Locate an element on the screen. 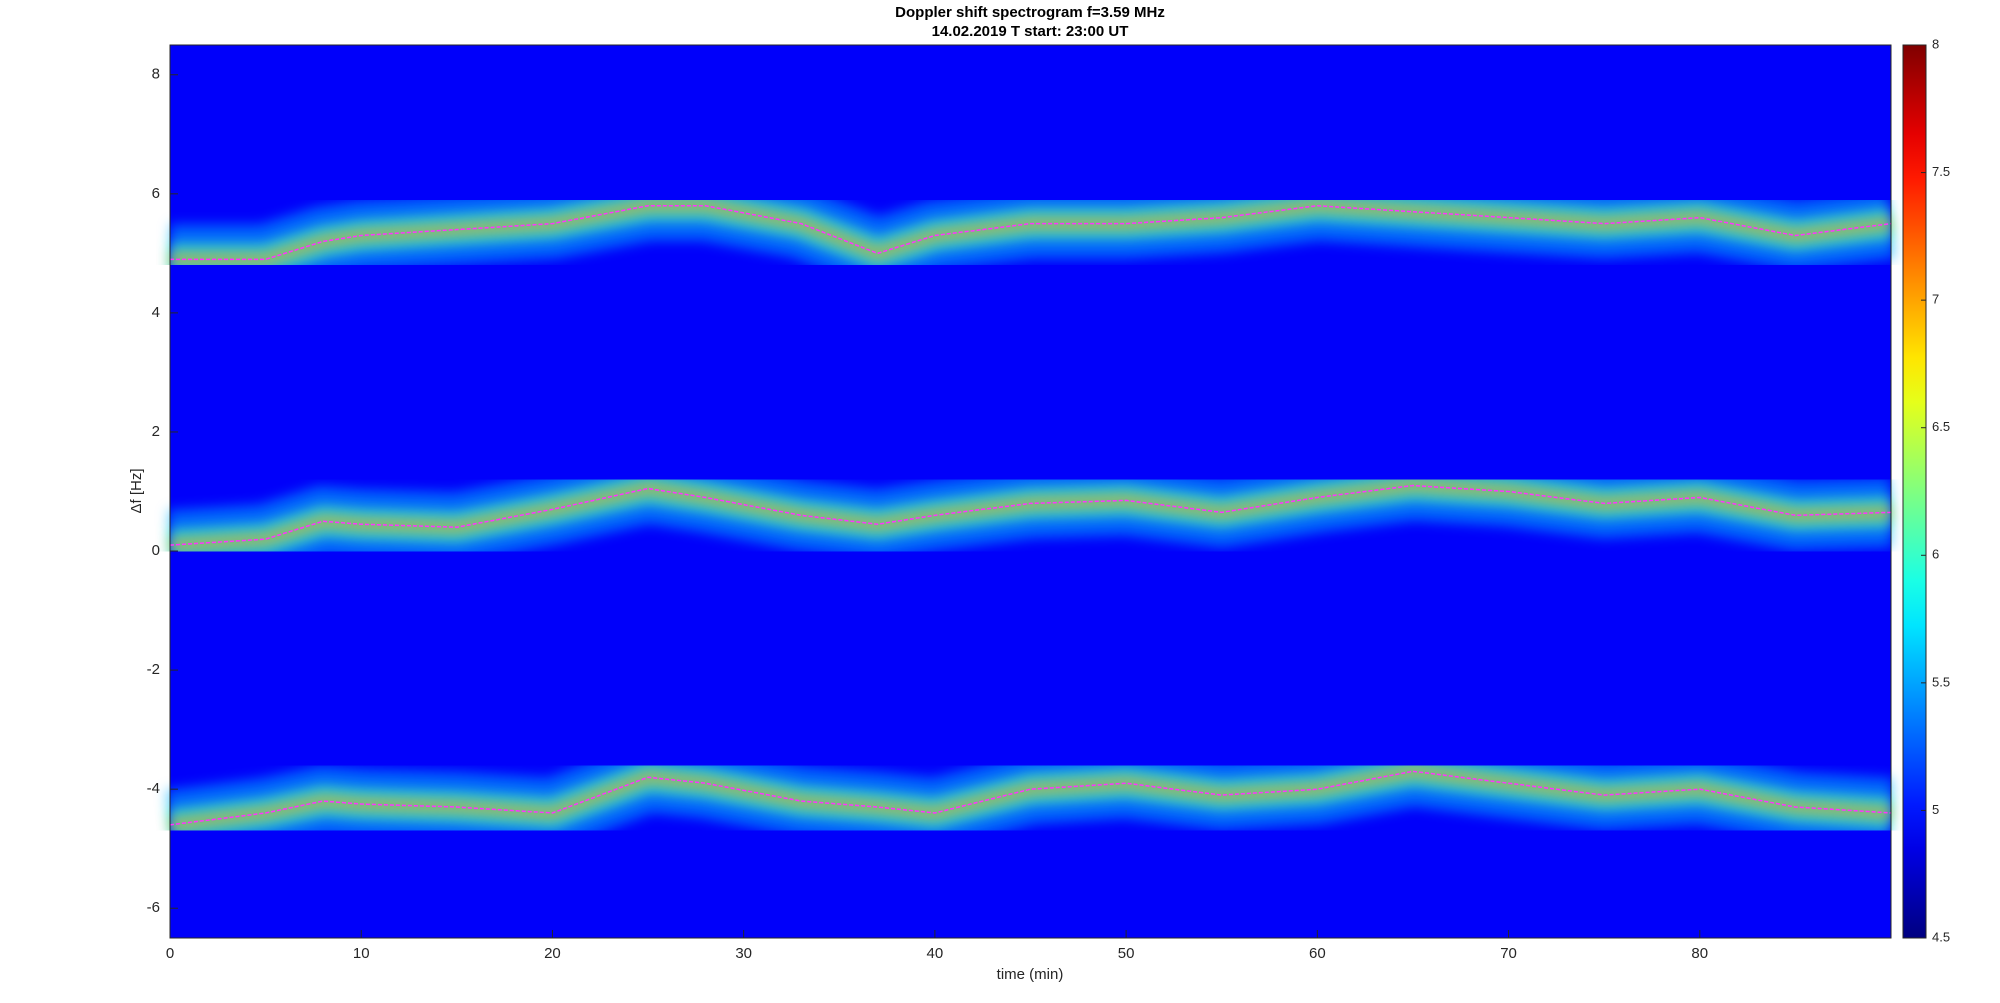 This screenshot has height=1003, width=2000. chart-subtitle: 14.02.2019 T start: 23:00 UT is located at coordinates (1030, 31).